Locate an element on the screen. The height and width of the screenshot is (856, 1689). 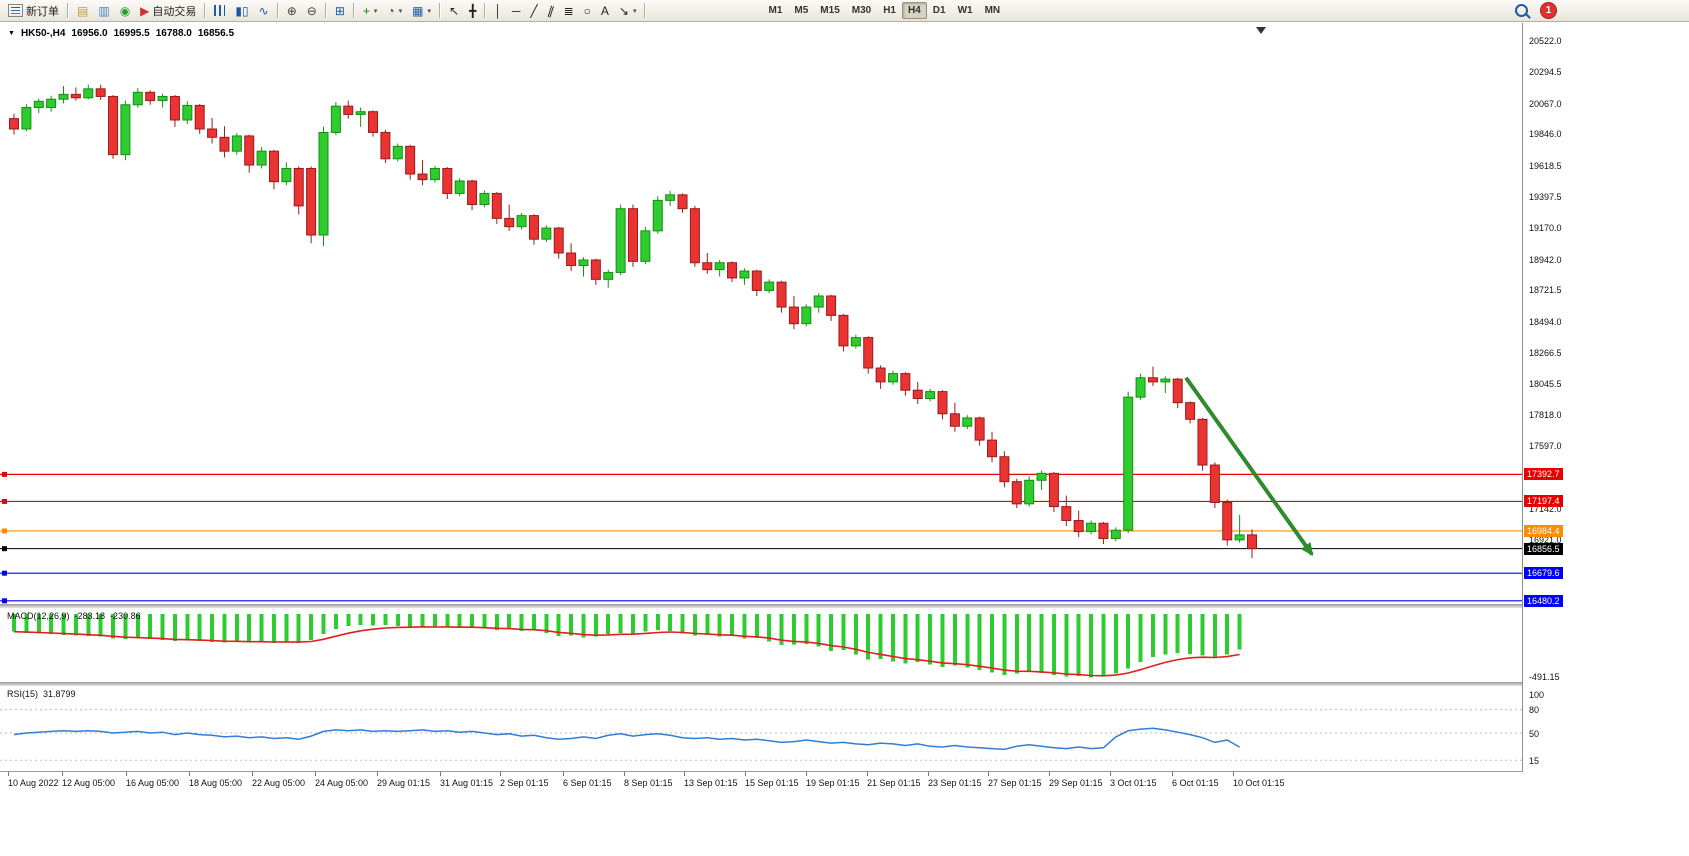
tf-mn: MN is located at coordinates (992, 10).